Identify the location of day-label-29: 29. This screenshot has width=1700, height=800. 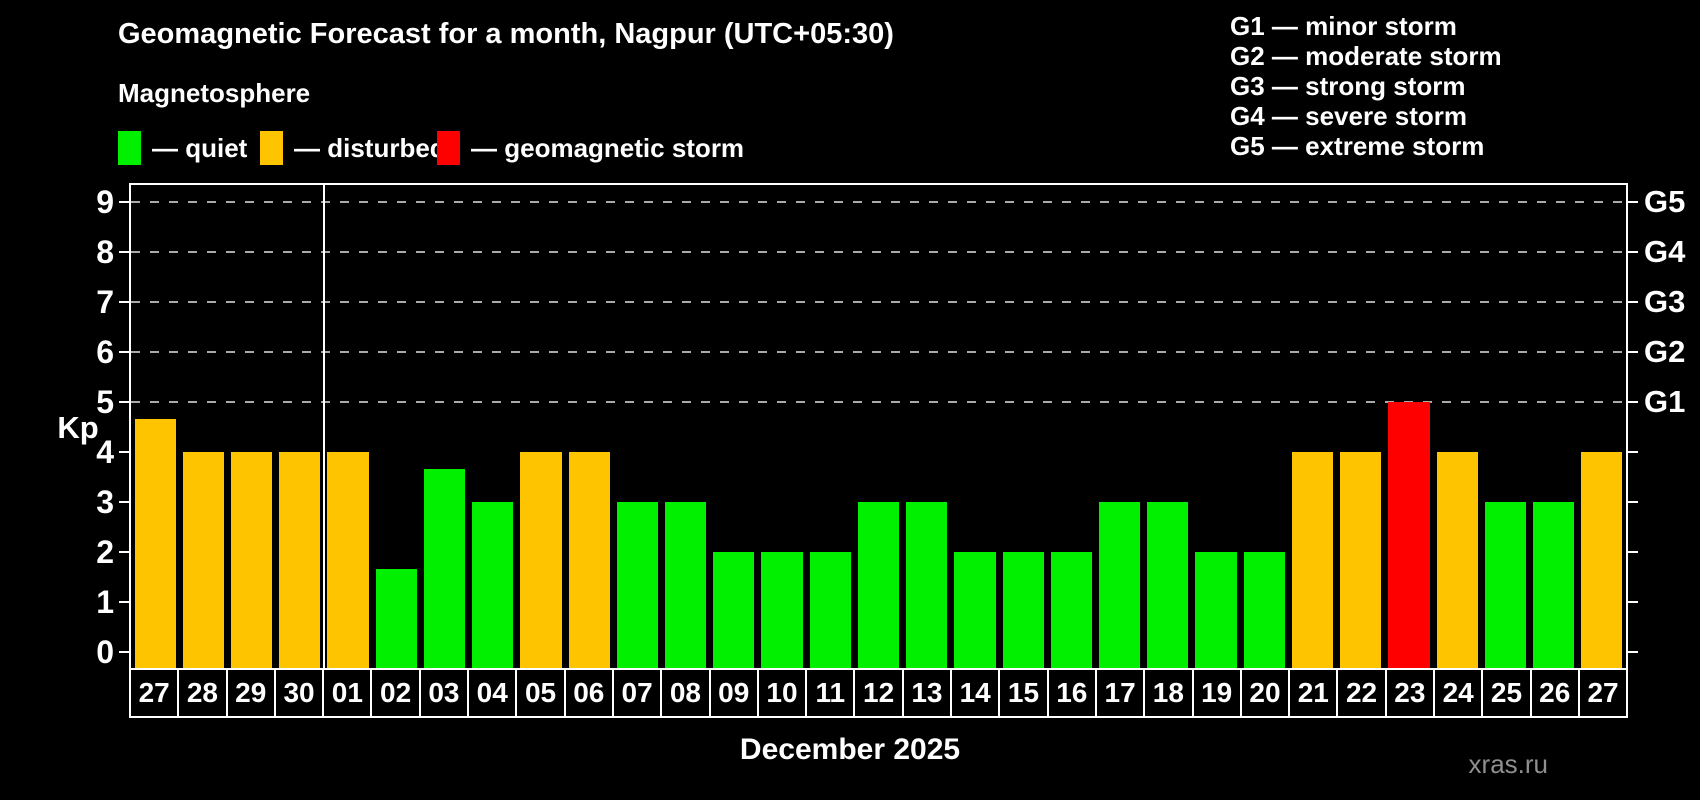
(252, 693).